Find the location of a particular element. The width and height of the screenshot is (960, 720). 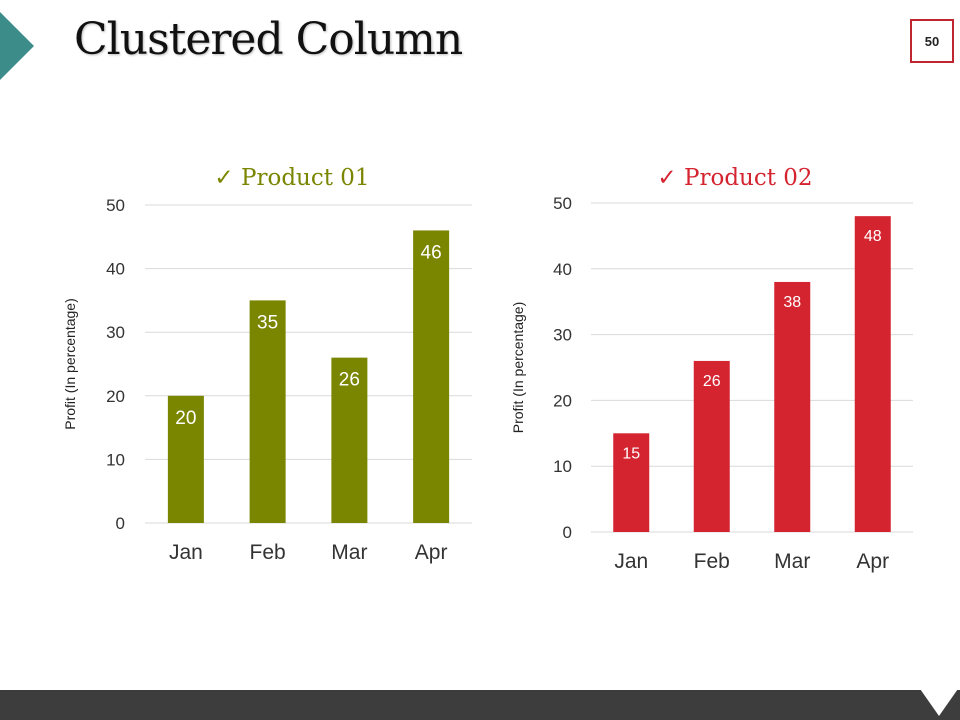

footer-bar is located at coordinates (480, 705).